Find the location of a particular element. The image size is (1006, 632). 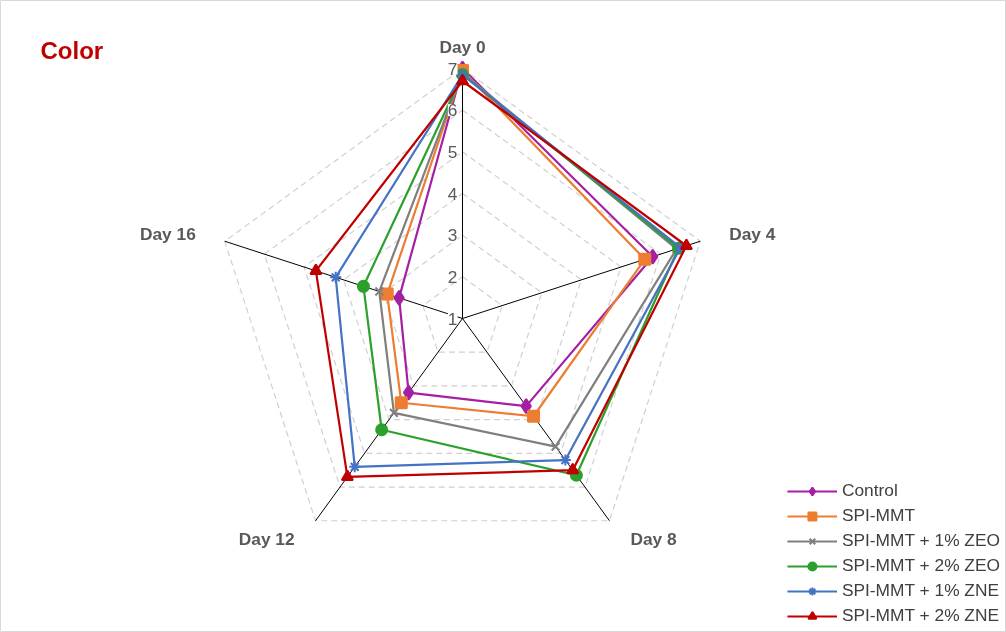

spoke-label: Day 0 is located at coordinates (462, 46).